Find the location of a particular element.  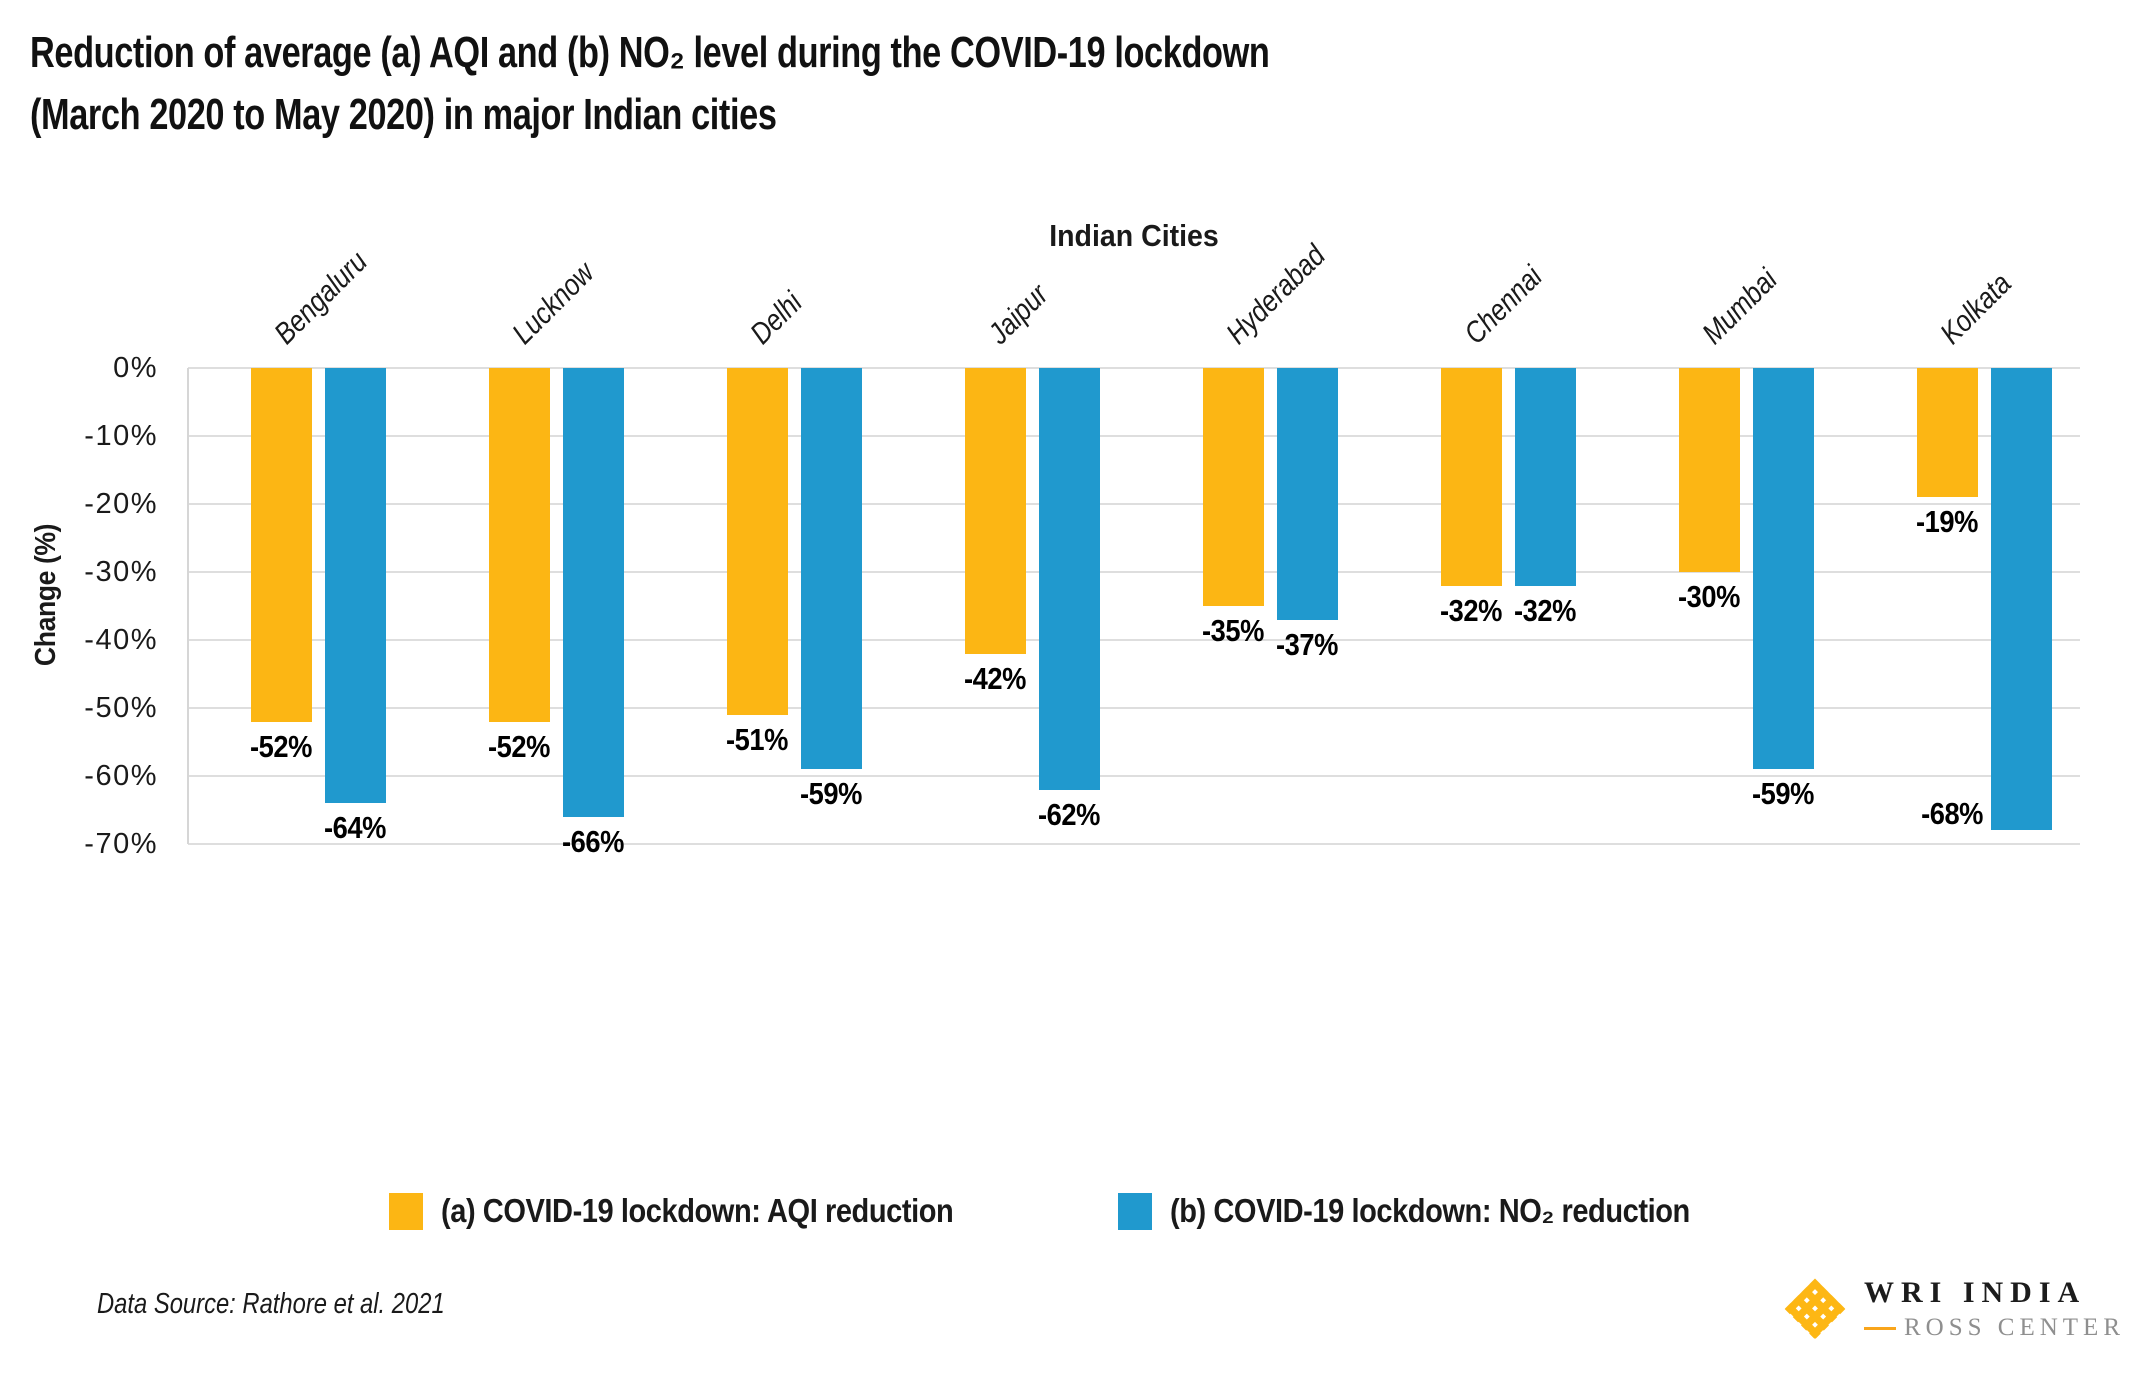

wri-logo-subrow: ROSS CENTER is located at coordinates (1994, 1328).